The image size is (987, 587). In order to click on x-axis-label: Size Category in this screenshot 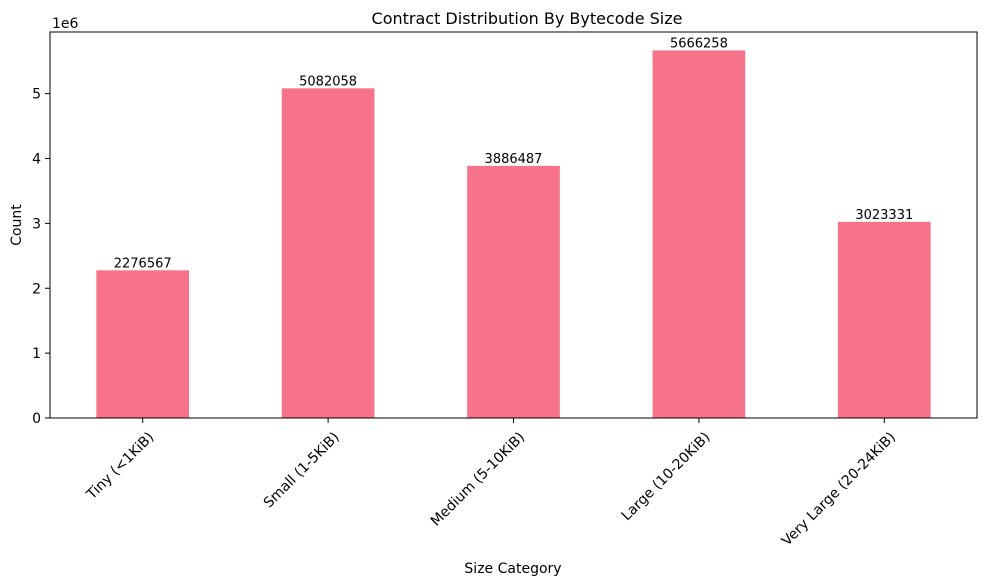, I will do `click(512, 569)`.